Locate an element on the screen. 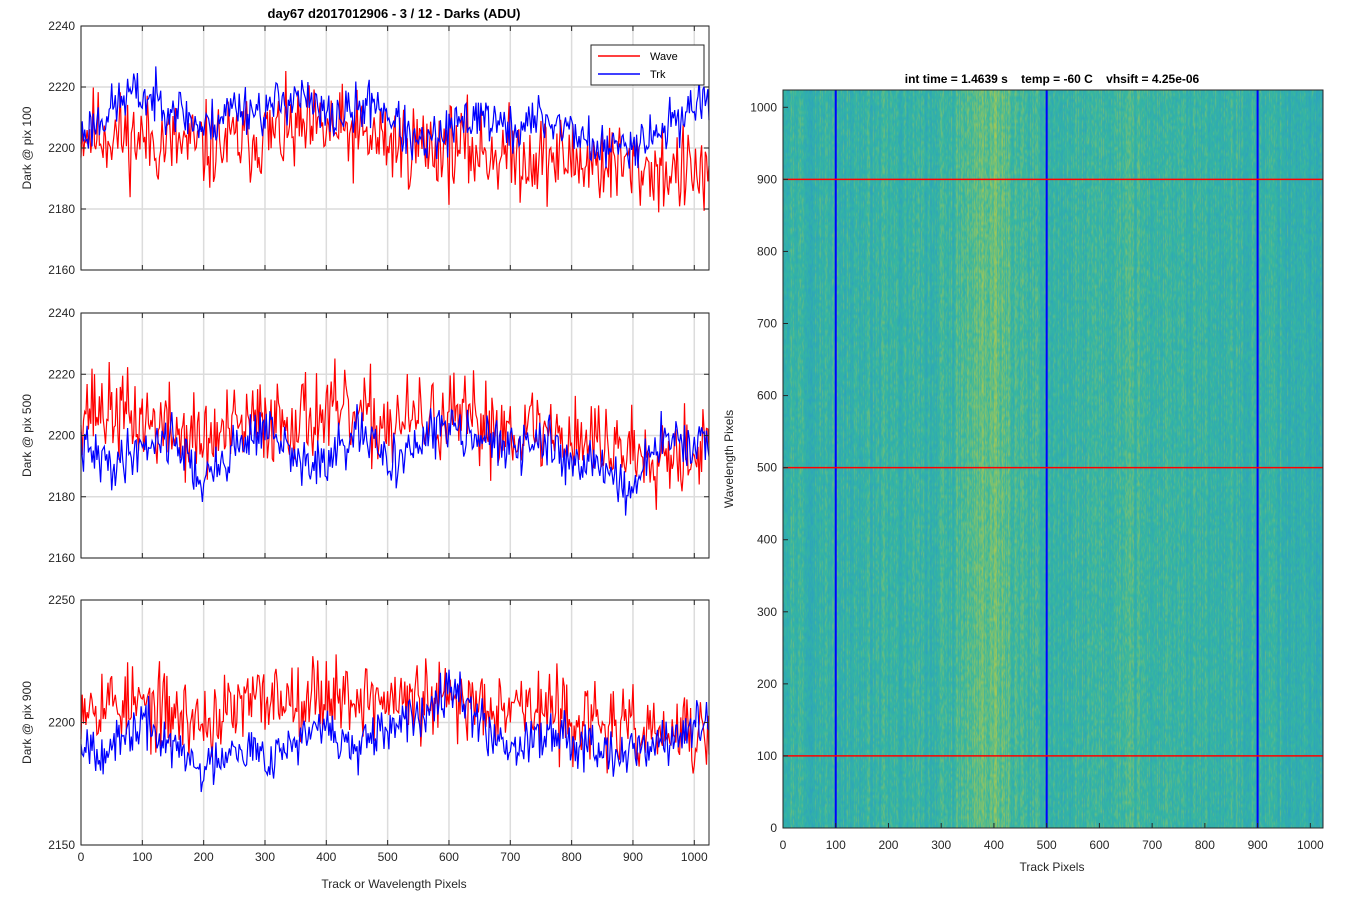 The image size is (1350, 905). heatmap-y-tick-label: 500 is located at coordinates (767, 468).